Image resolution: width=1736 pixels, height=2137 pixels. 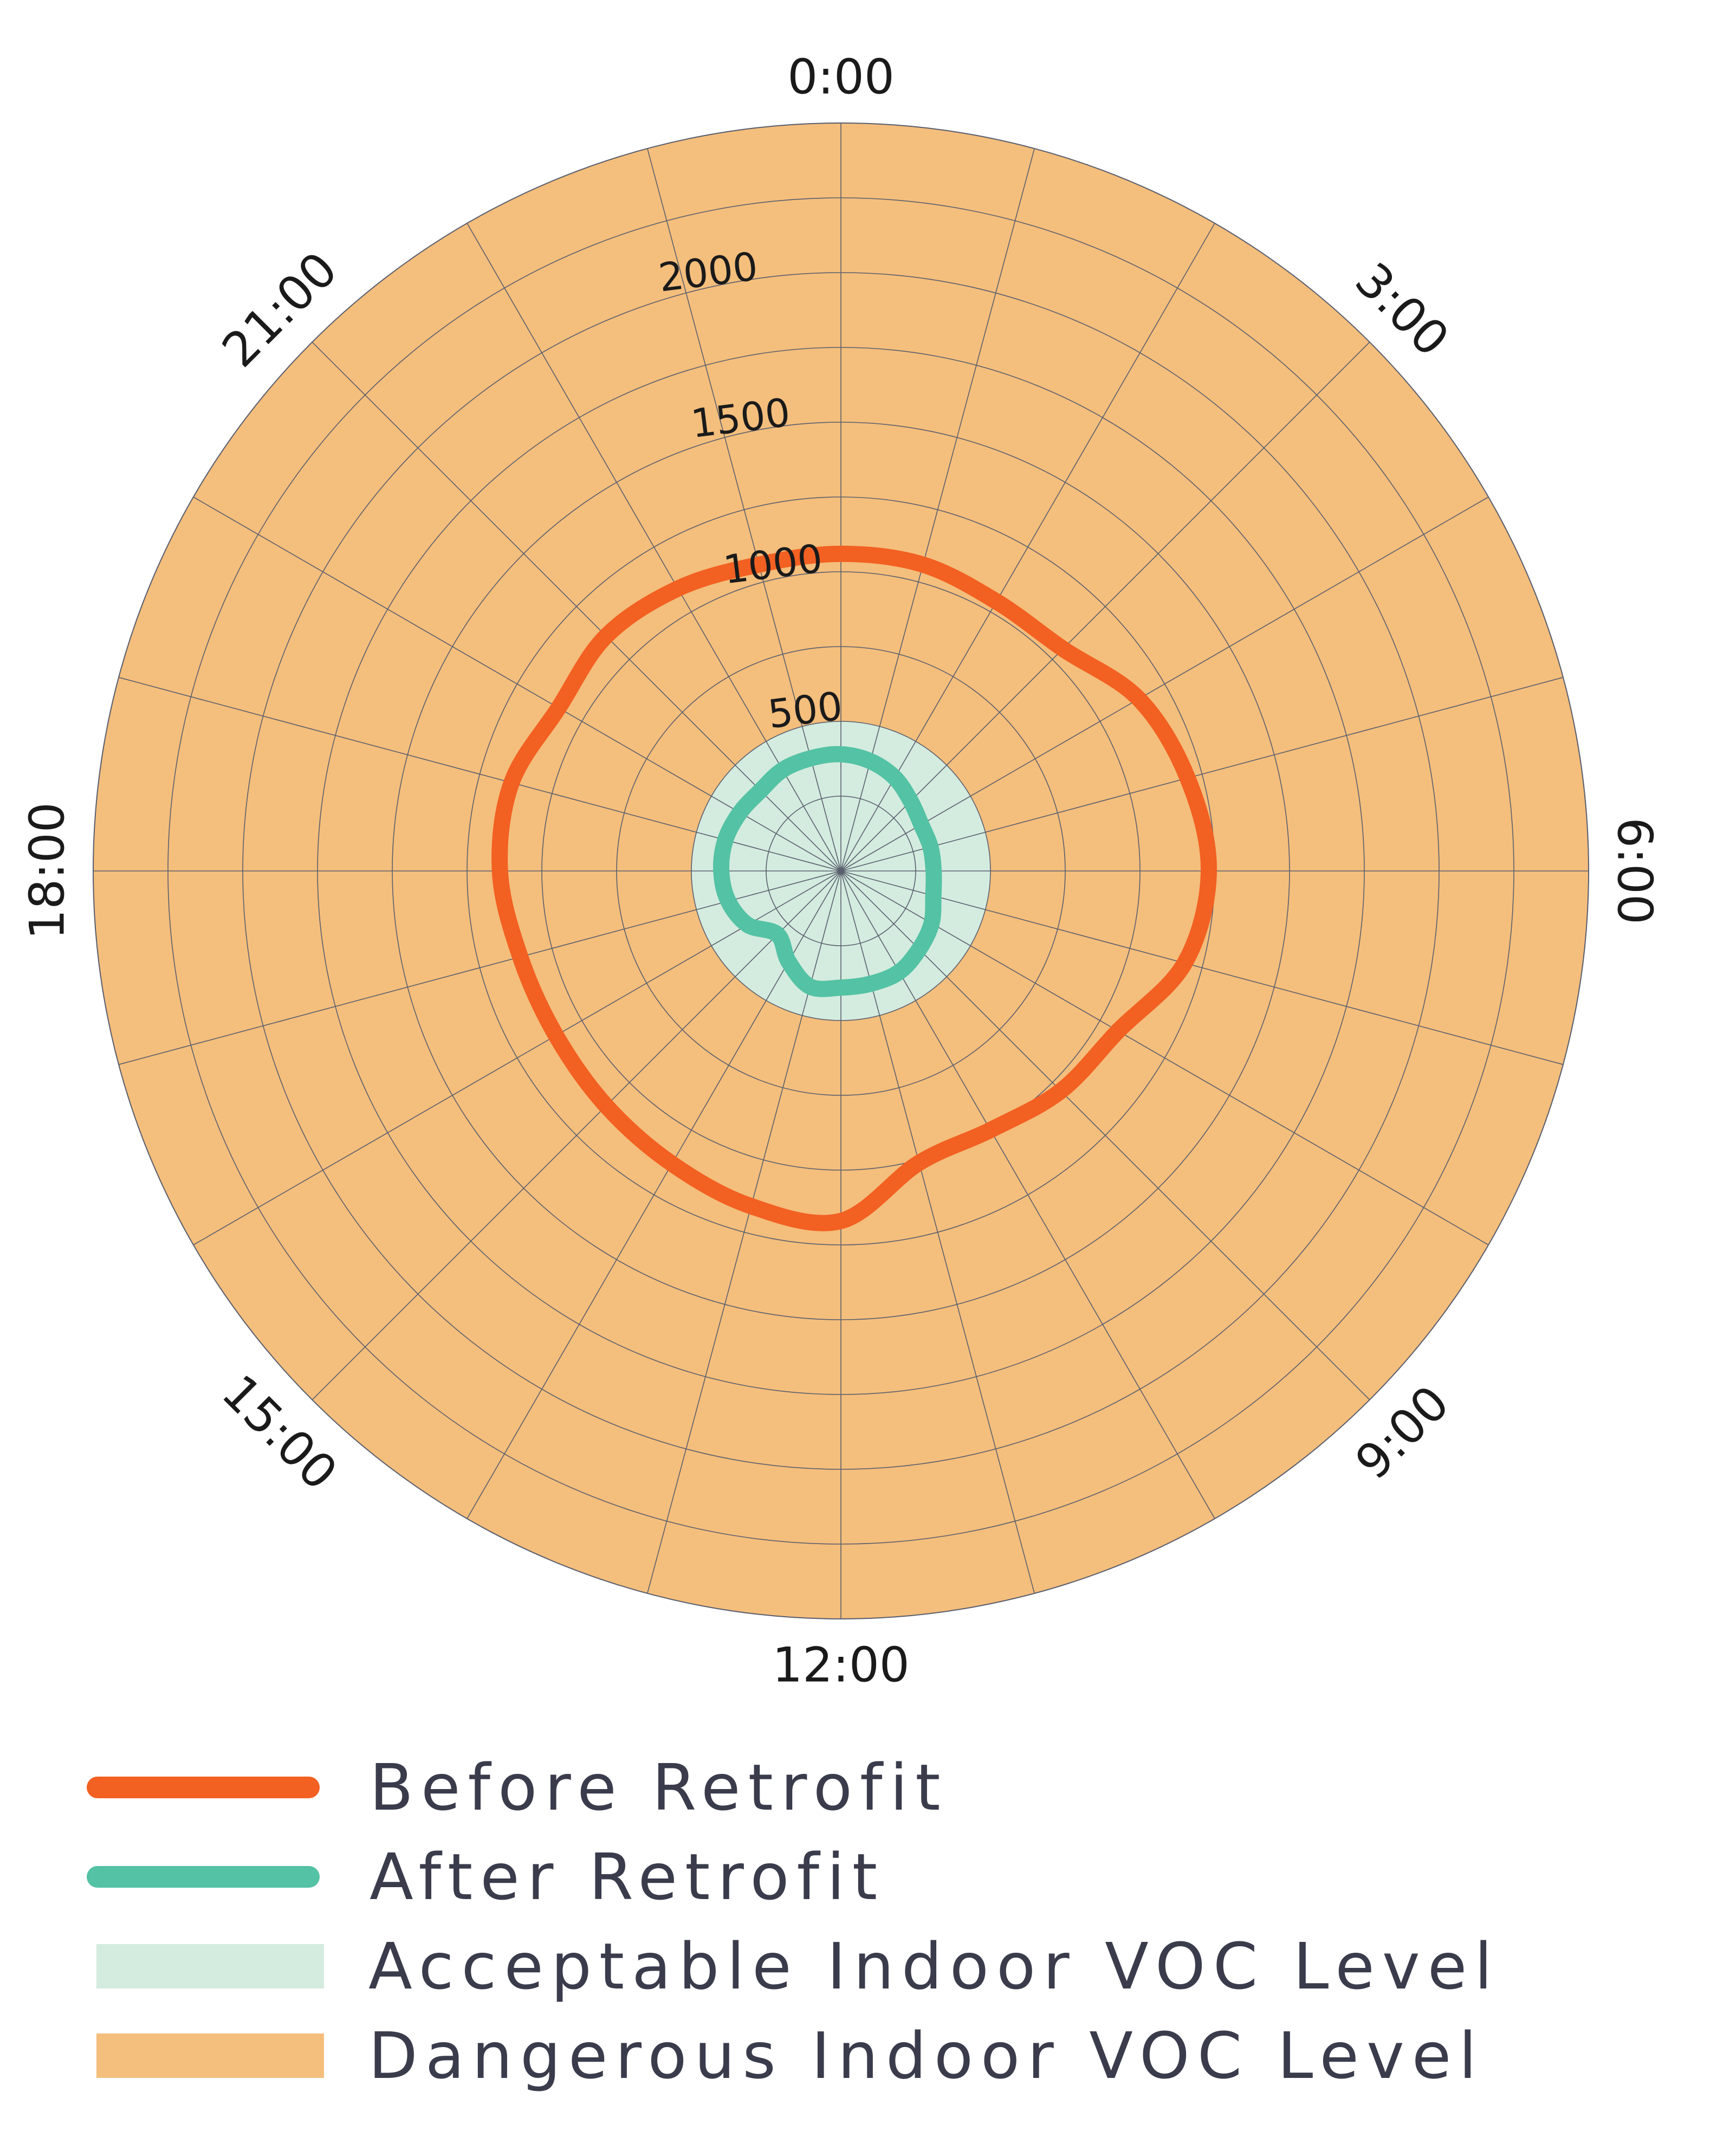 I want to click on legend-item-dangerous-level: Dangerous Indoor VOC Level, so click(x=793, y=2055).